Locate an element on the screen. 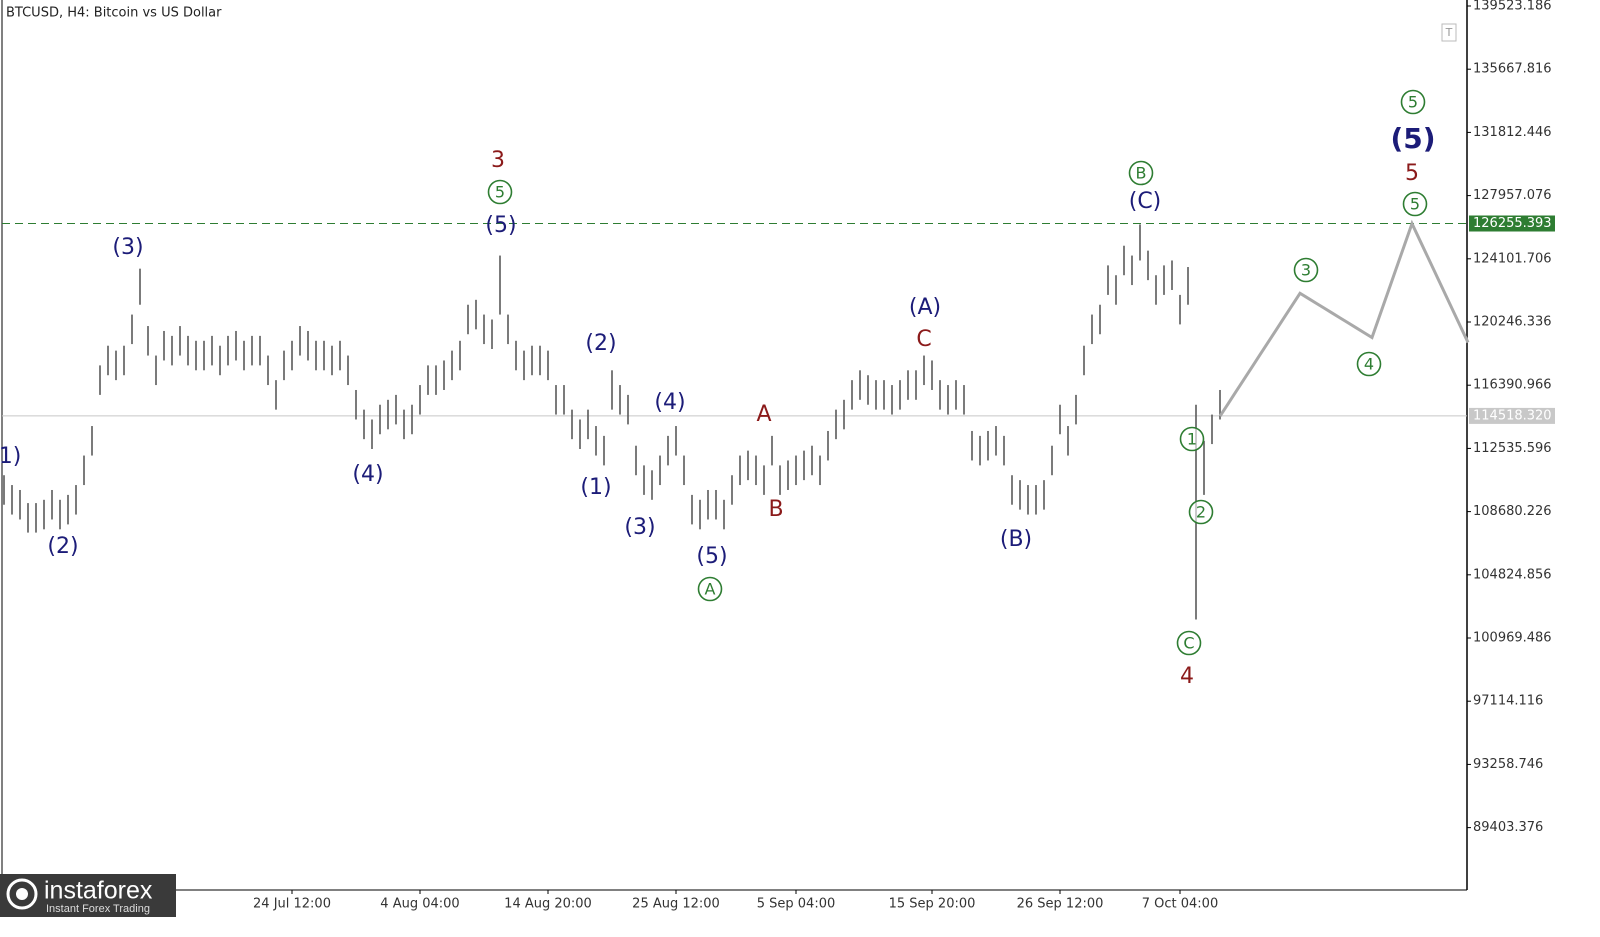 The image size is (1600, 937). x-tick-label: 26 Sep 12:00 is located at coordinates (1060, 904).